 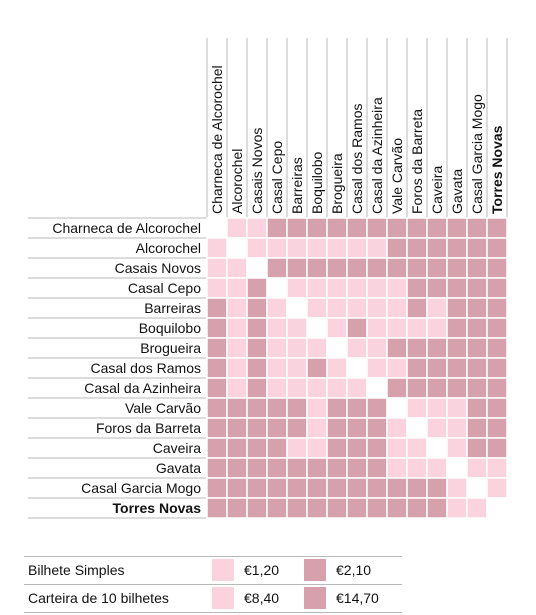 I want to click on row-label: Casal da Azinheira, so click(x=142, y=388).